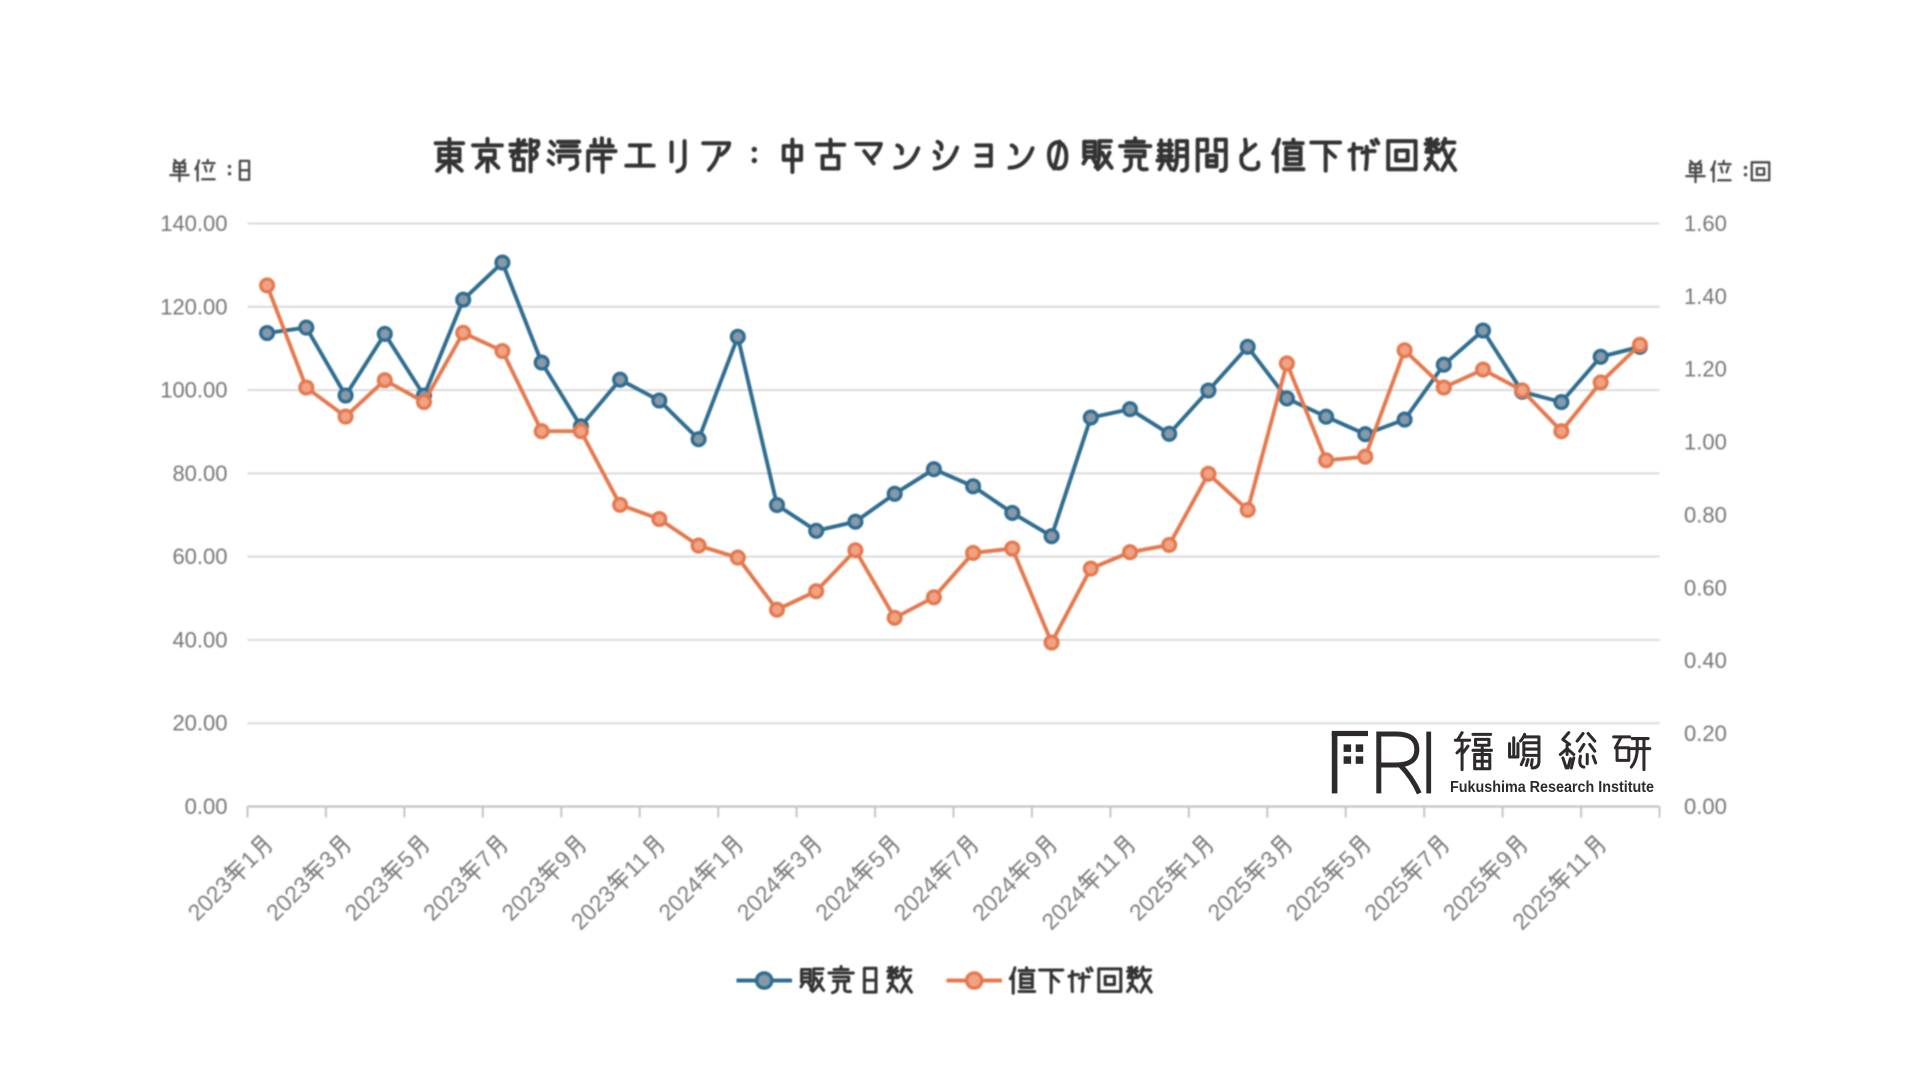 Image resolution: width=1920 pixels, height=1080 pixels. What do you see at coordinates (199, 473) in the screenshot?
I see `svg-text: 80.00` at bounding box center [199, 473].